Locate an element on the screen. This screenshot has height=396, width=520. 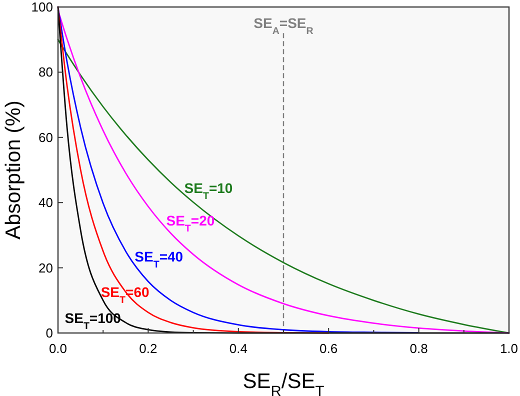
x-tick-label: 0.0 is located at coordinates (58, 348).